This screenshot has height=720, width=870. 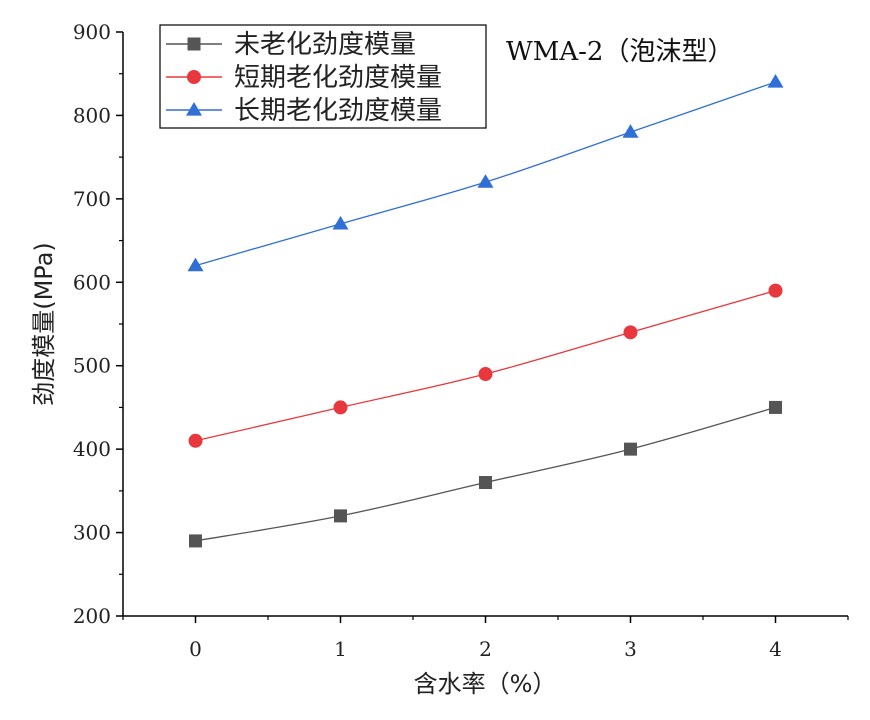 What do you see at coordinates (92, 533) in the screenshot?
I see `y-tick-label: 300` at bounding box center [92, 533].